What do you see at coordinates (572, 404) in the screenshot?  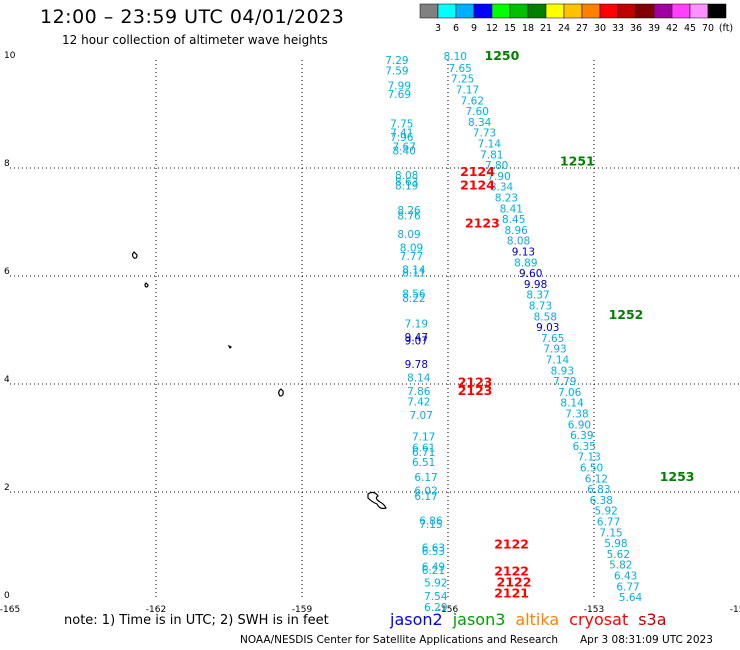 I see `swh-value-east-track: 8.14` at bounding box center [572, 404].